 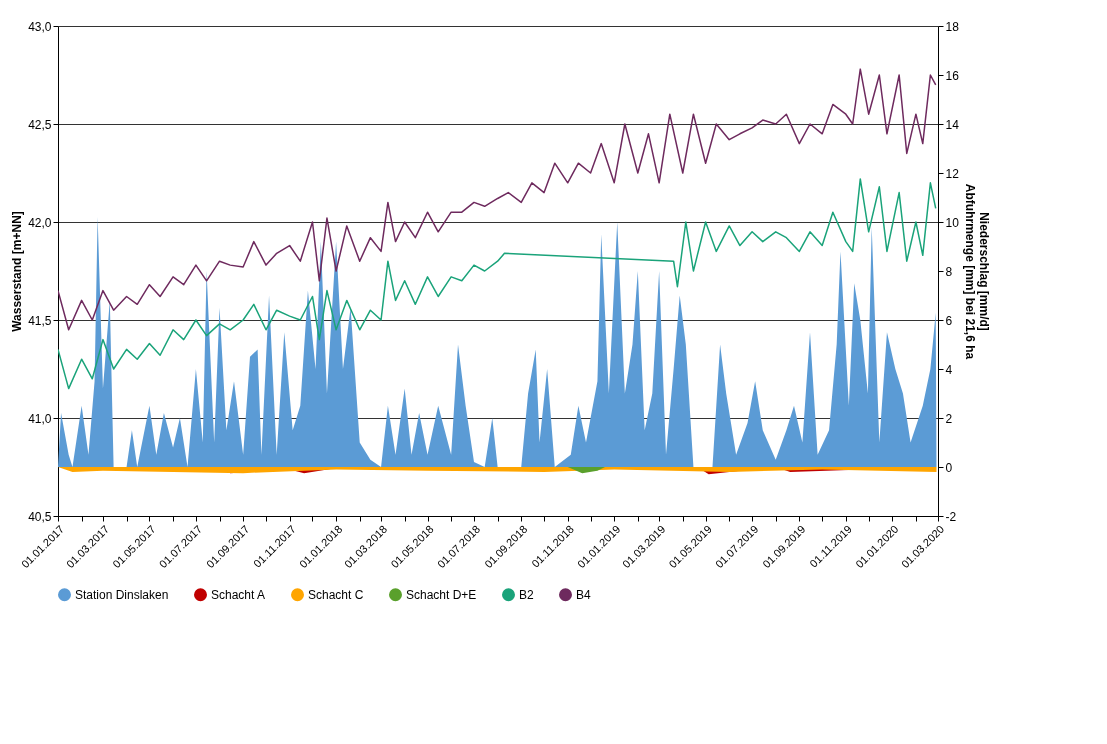 What do you see at coordinates (17, 271) in the screenshot?
I see `y-axis-title: Wasserstand [m+NN]` at bounding box center [17, 271].